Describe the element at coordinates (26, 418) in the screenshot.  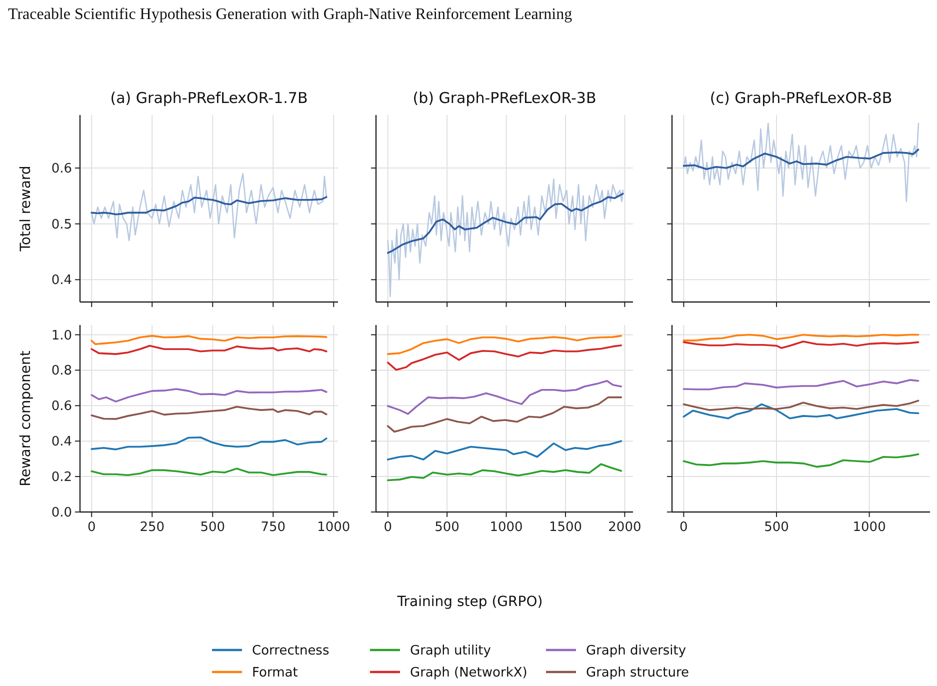
I see `y-axis-title: Reward component` at that location.